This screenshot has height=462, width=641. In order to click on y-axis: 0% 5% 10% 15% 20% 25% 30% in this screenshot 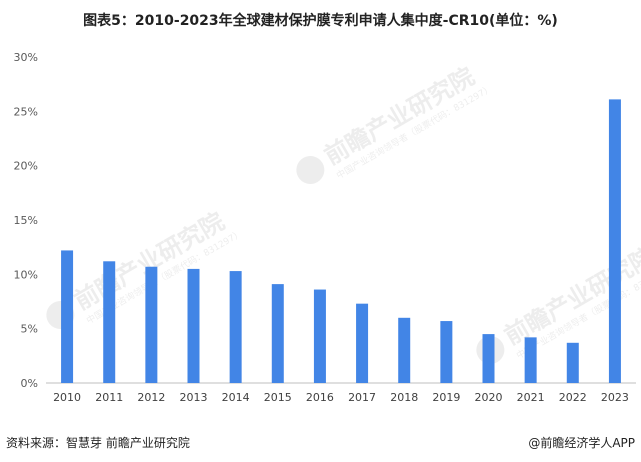, I will do `click(26, 220)`.